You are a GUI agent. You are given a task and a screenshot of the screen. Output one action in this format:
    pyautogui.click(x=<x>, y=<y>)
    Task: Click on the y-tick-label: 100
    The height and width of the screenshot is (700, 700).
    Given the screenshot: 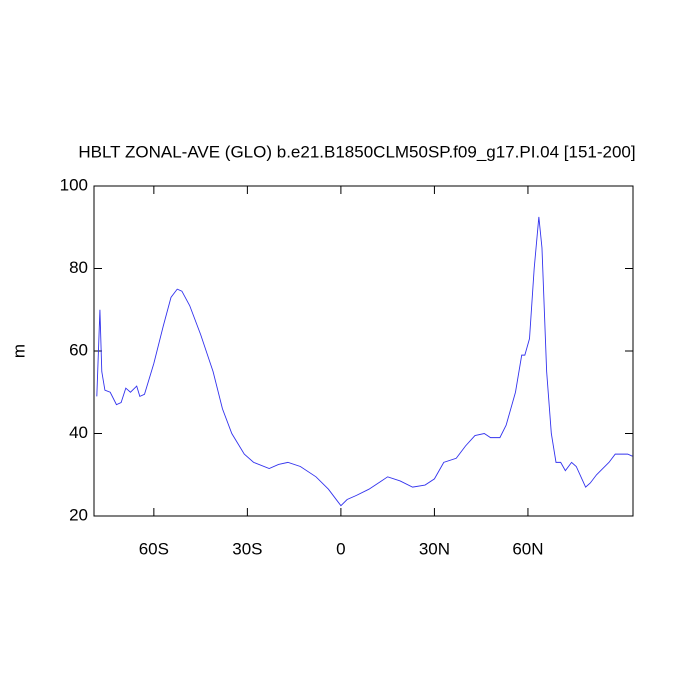 What is the action you would take?
    pyautogui.click(x=74, y=184)
    